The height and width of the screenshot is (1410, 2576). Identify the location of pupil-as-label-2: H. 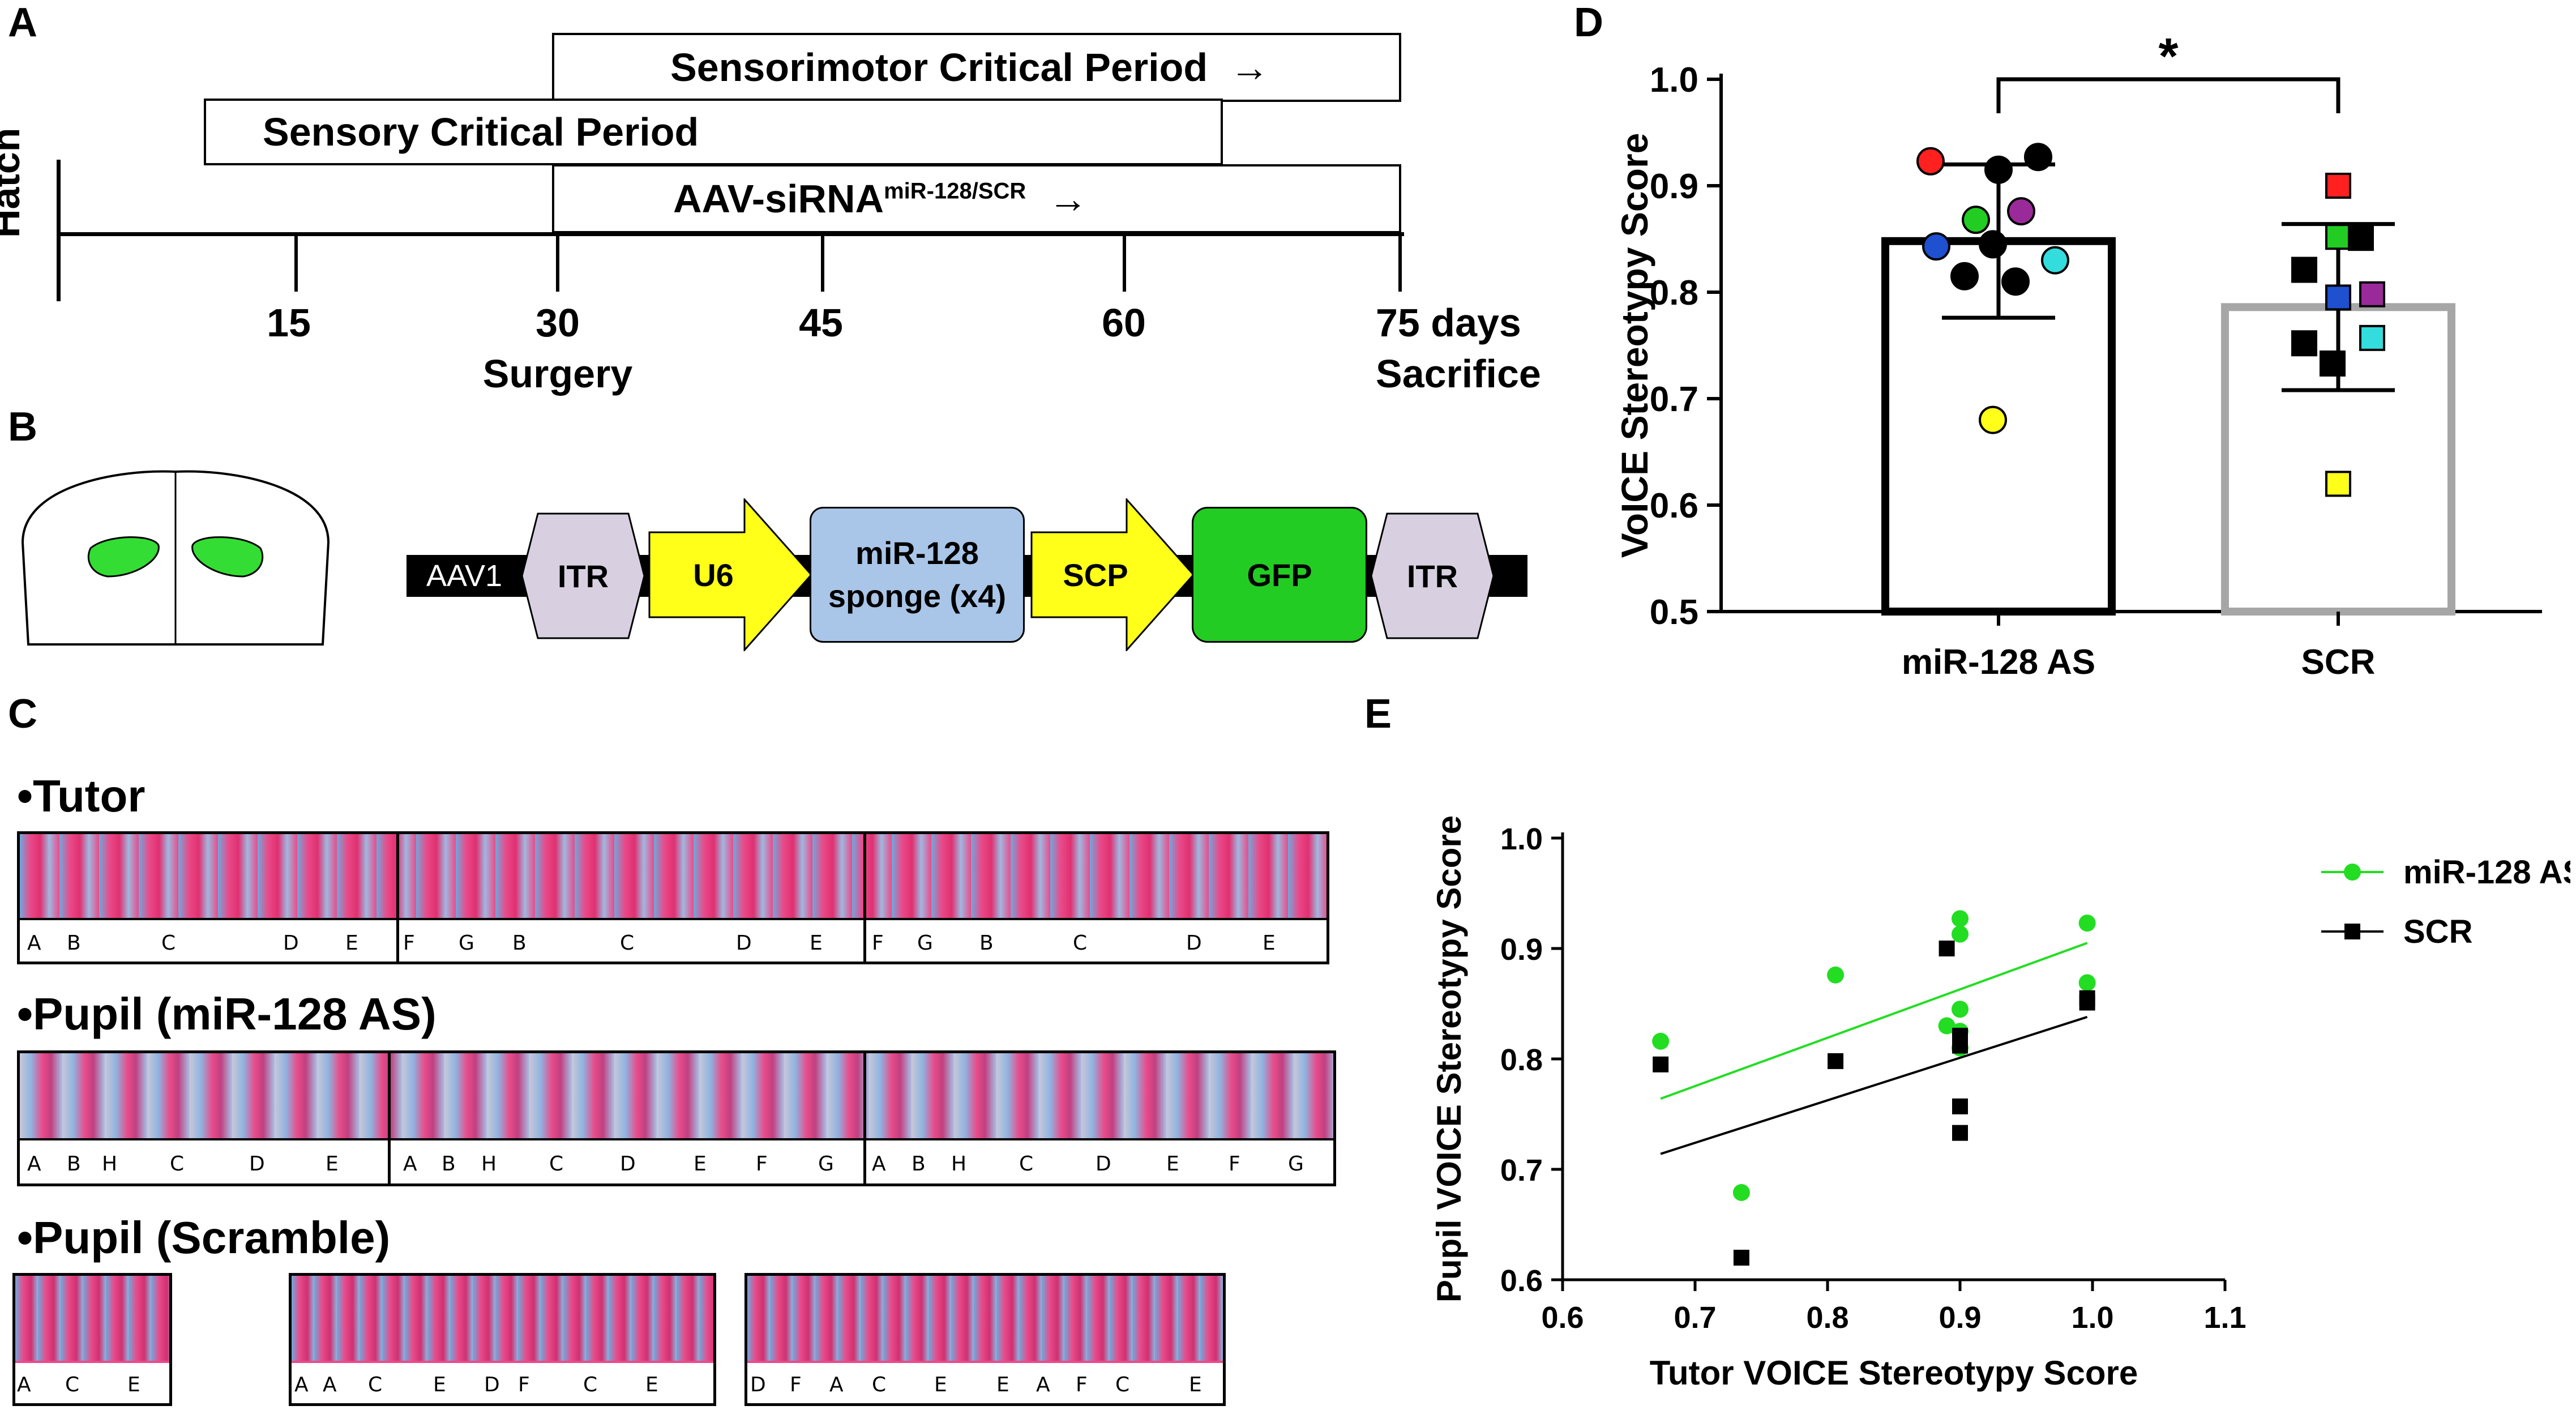
(110, 1164).